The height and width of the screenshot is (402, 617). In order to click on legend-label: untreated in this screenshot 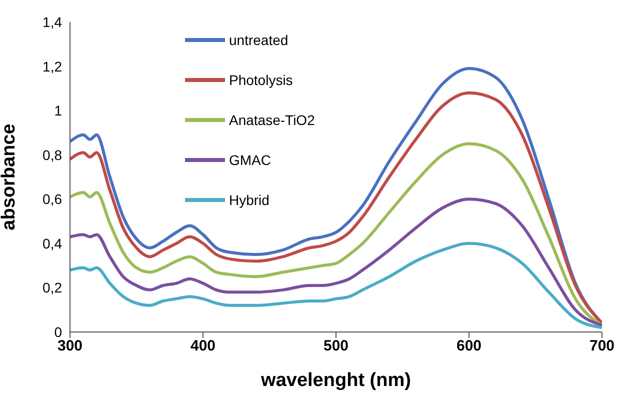, I will do `click(258, 40)`.